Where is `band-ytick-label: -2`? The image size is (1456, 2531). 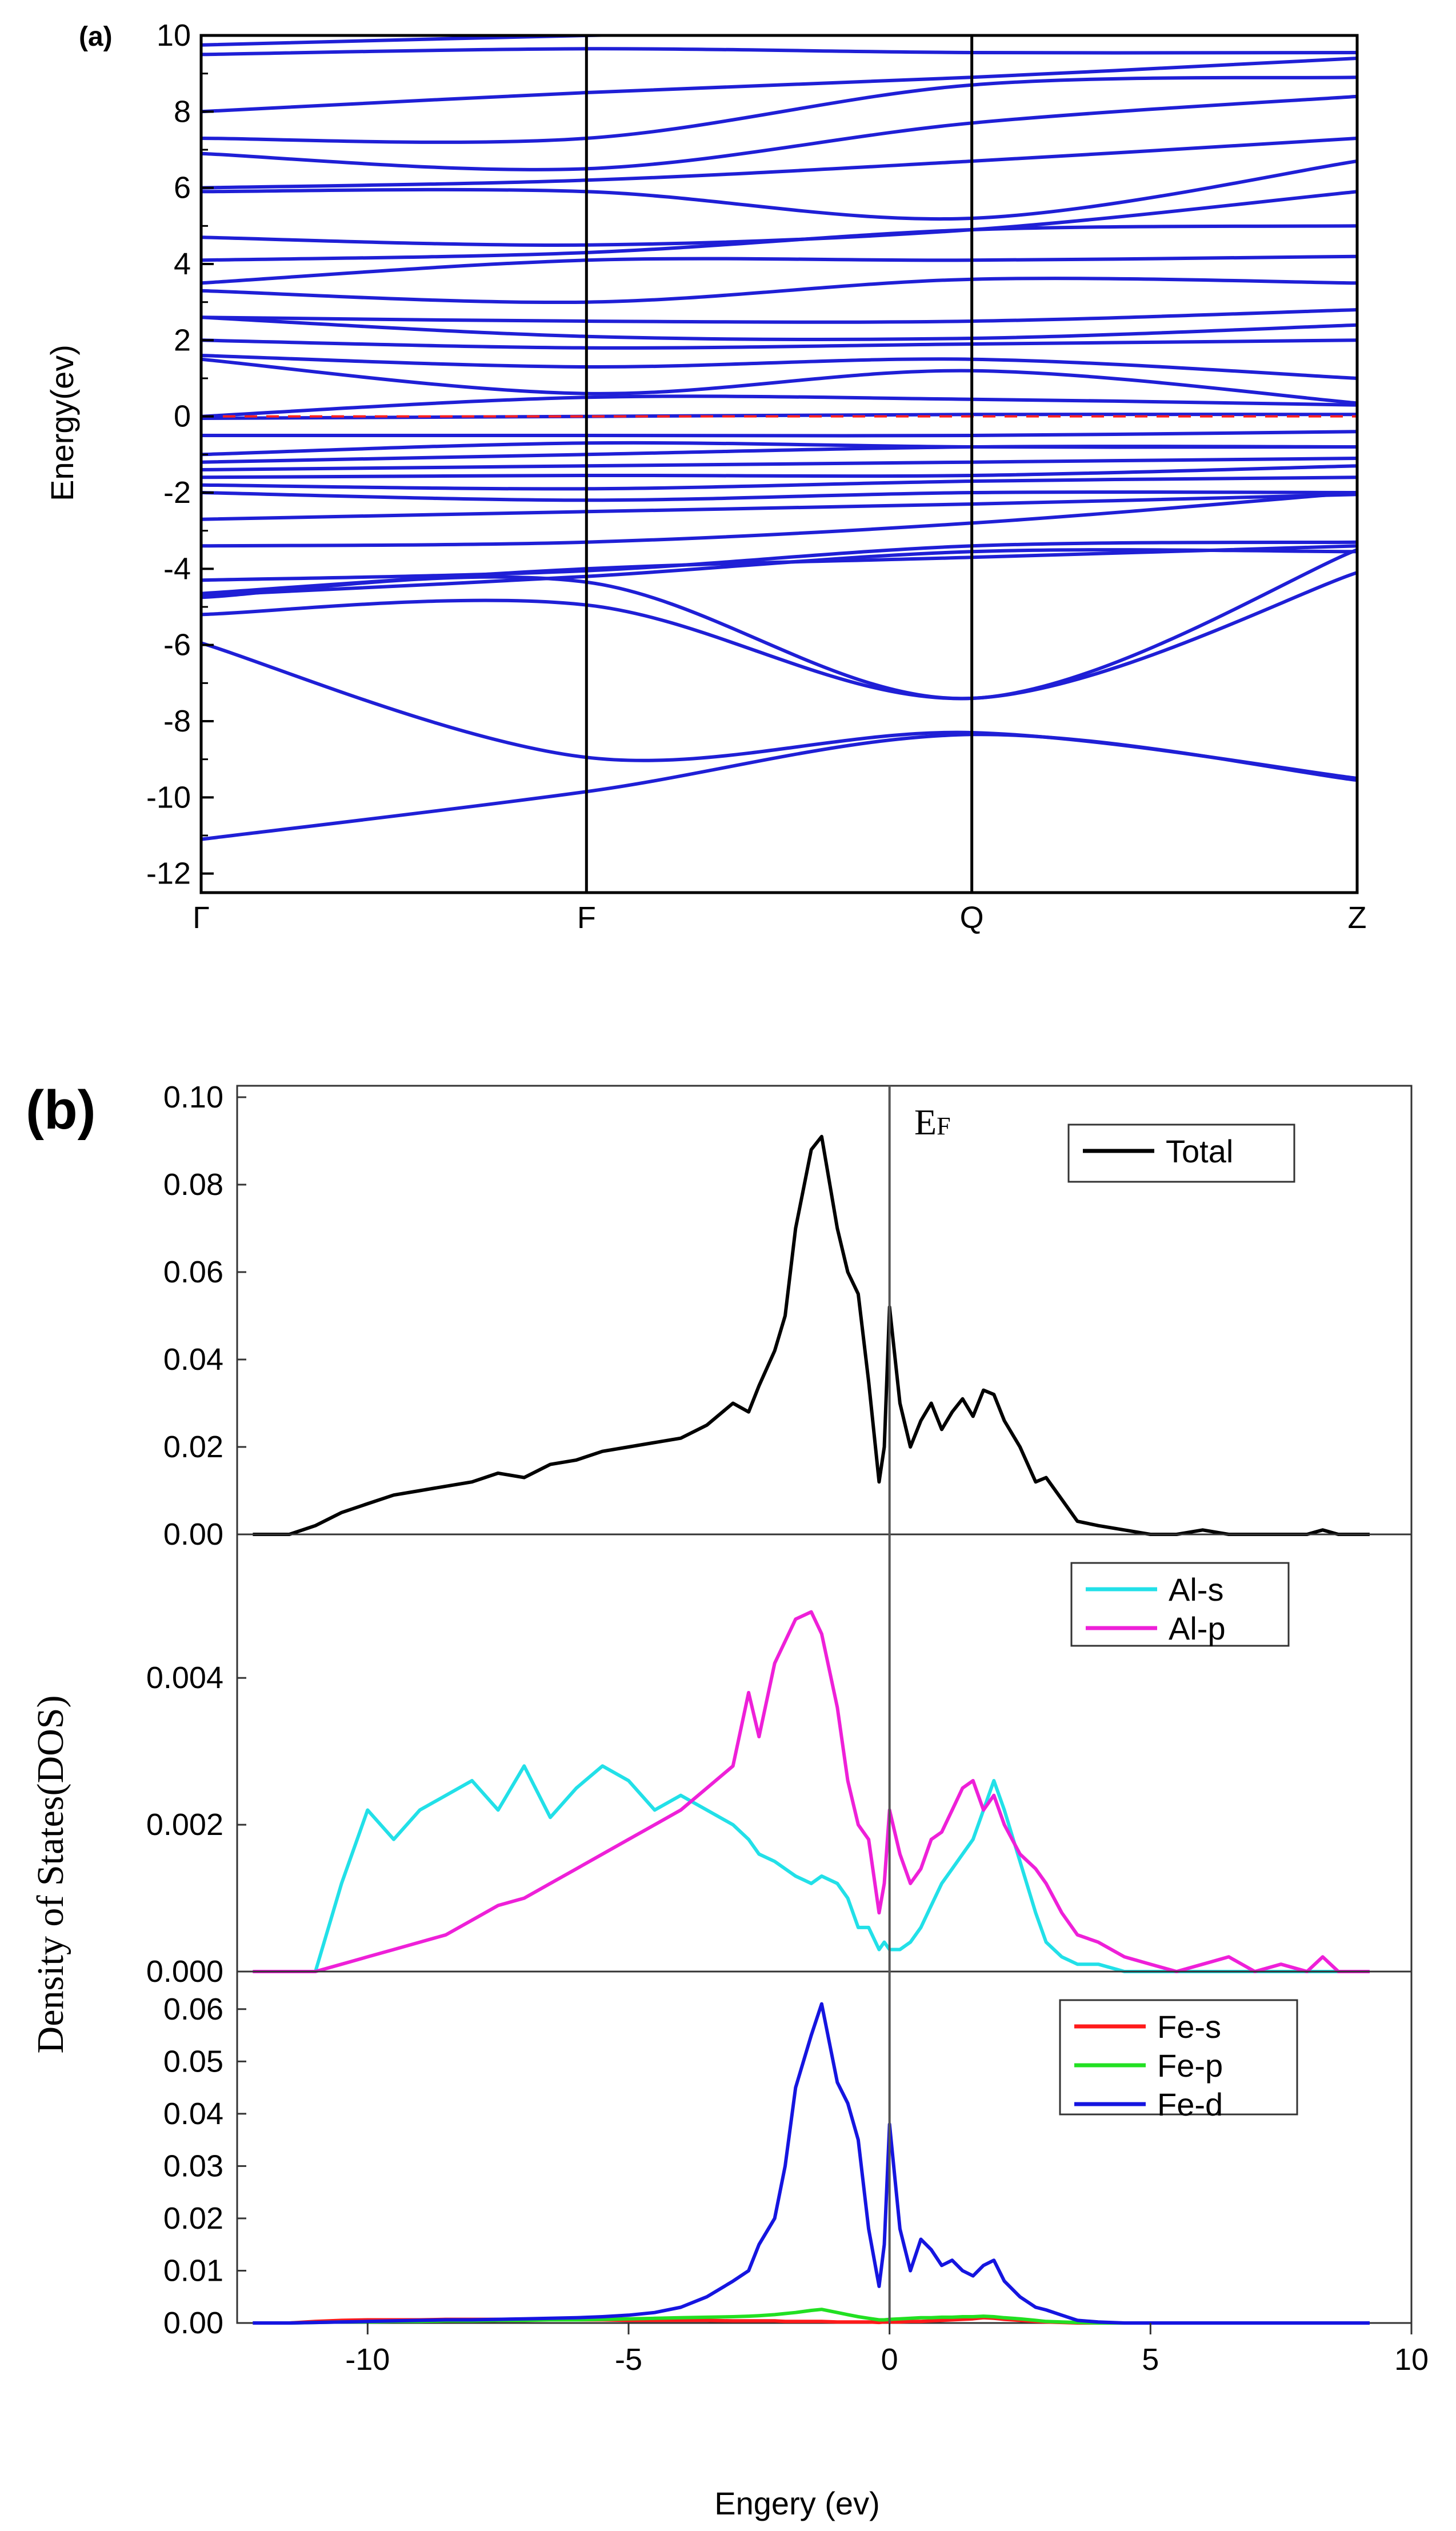
band-ytick-label: -2 is located at coordinates (177, 492).